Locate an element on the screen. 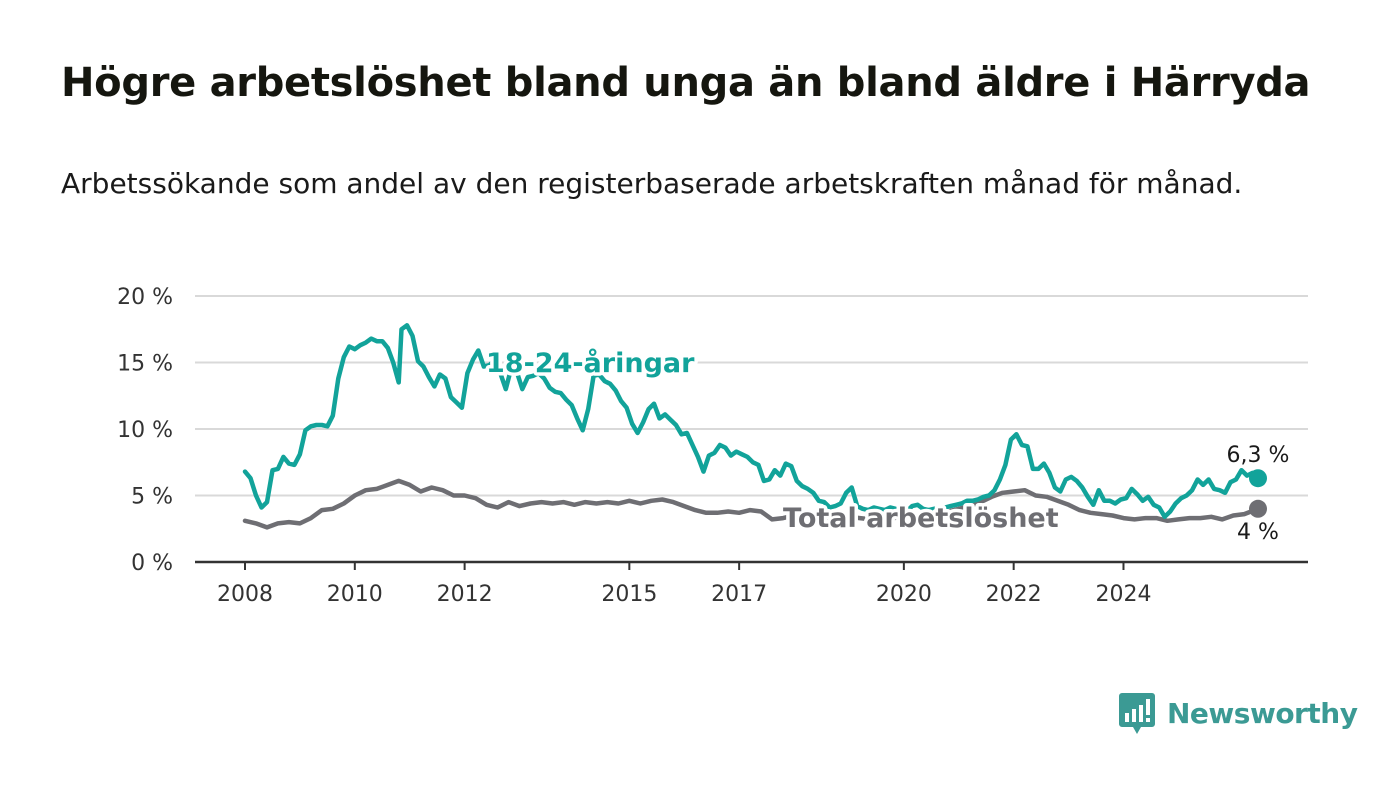 This screenshot has width=1400, height=794. series-label-halo-18-24: 18-24-åringar is located at coordinates (590, 363).